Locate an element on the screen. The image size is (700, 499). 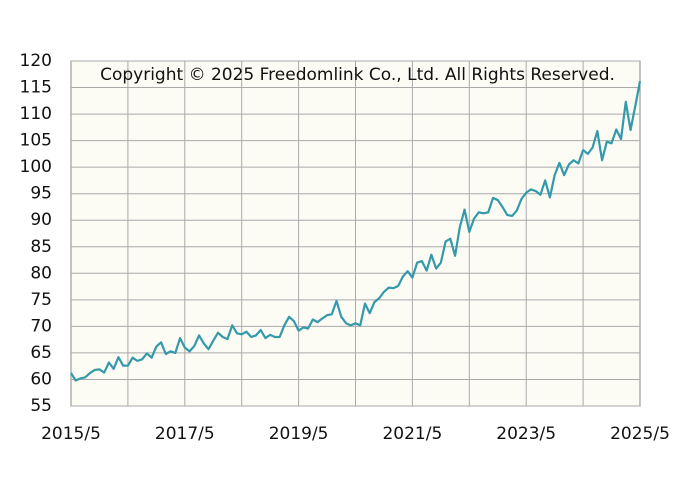
y-tick-label: 55 is located at coordinates (41, 406).